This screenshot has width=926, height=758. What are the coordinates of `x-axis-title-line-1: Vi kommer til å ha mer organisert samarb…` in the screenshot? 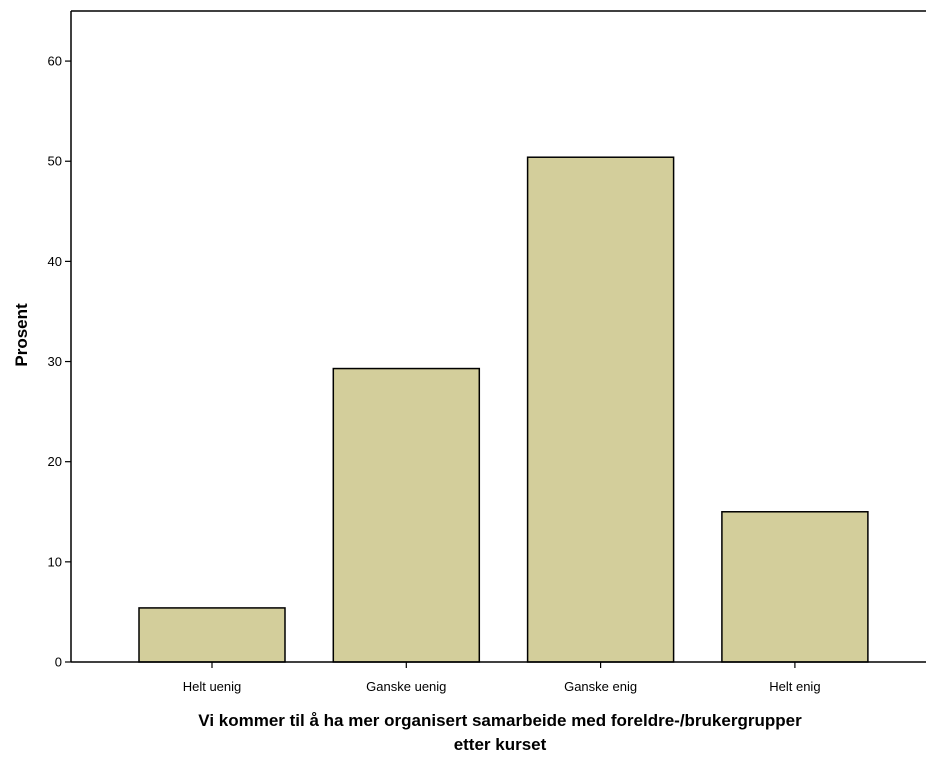 It's located at (500, 720).